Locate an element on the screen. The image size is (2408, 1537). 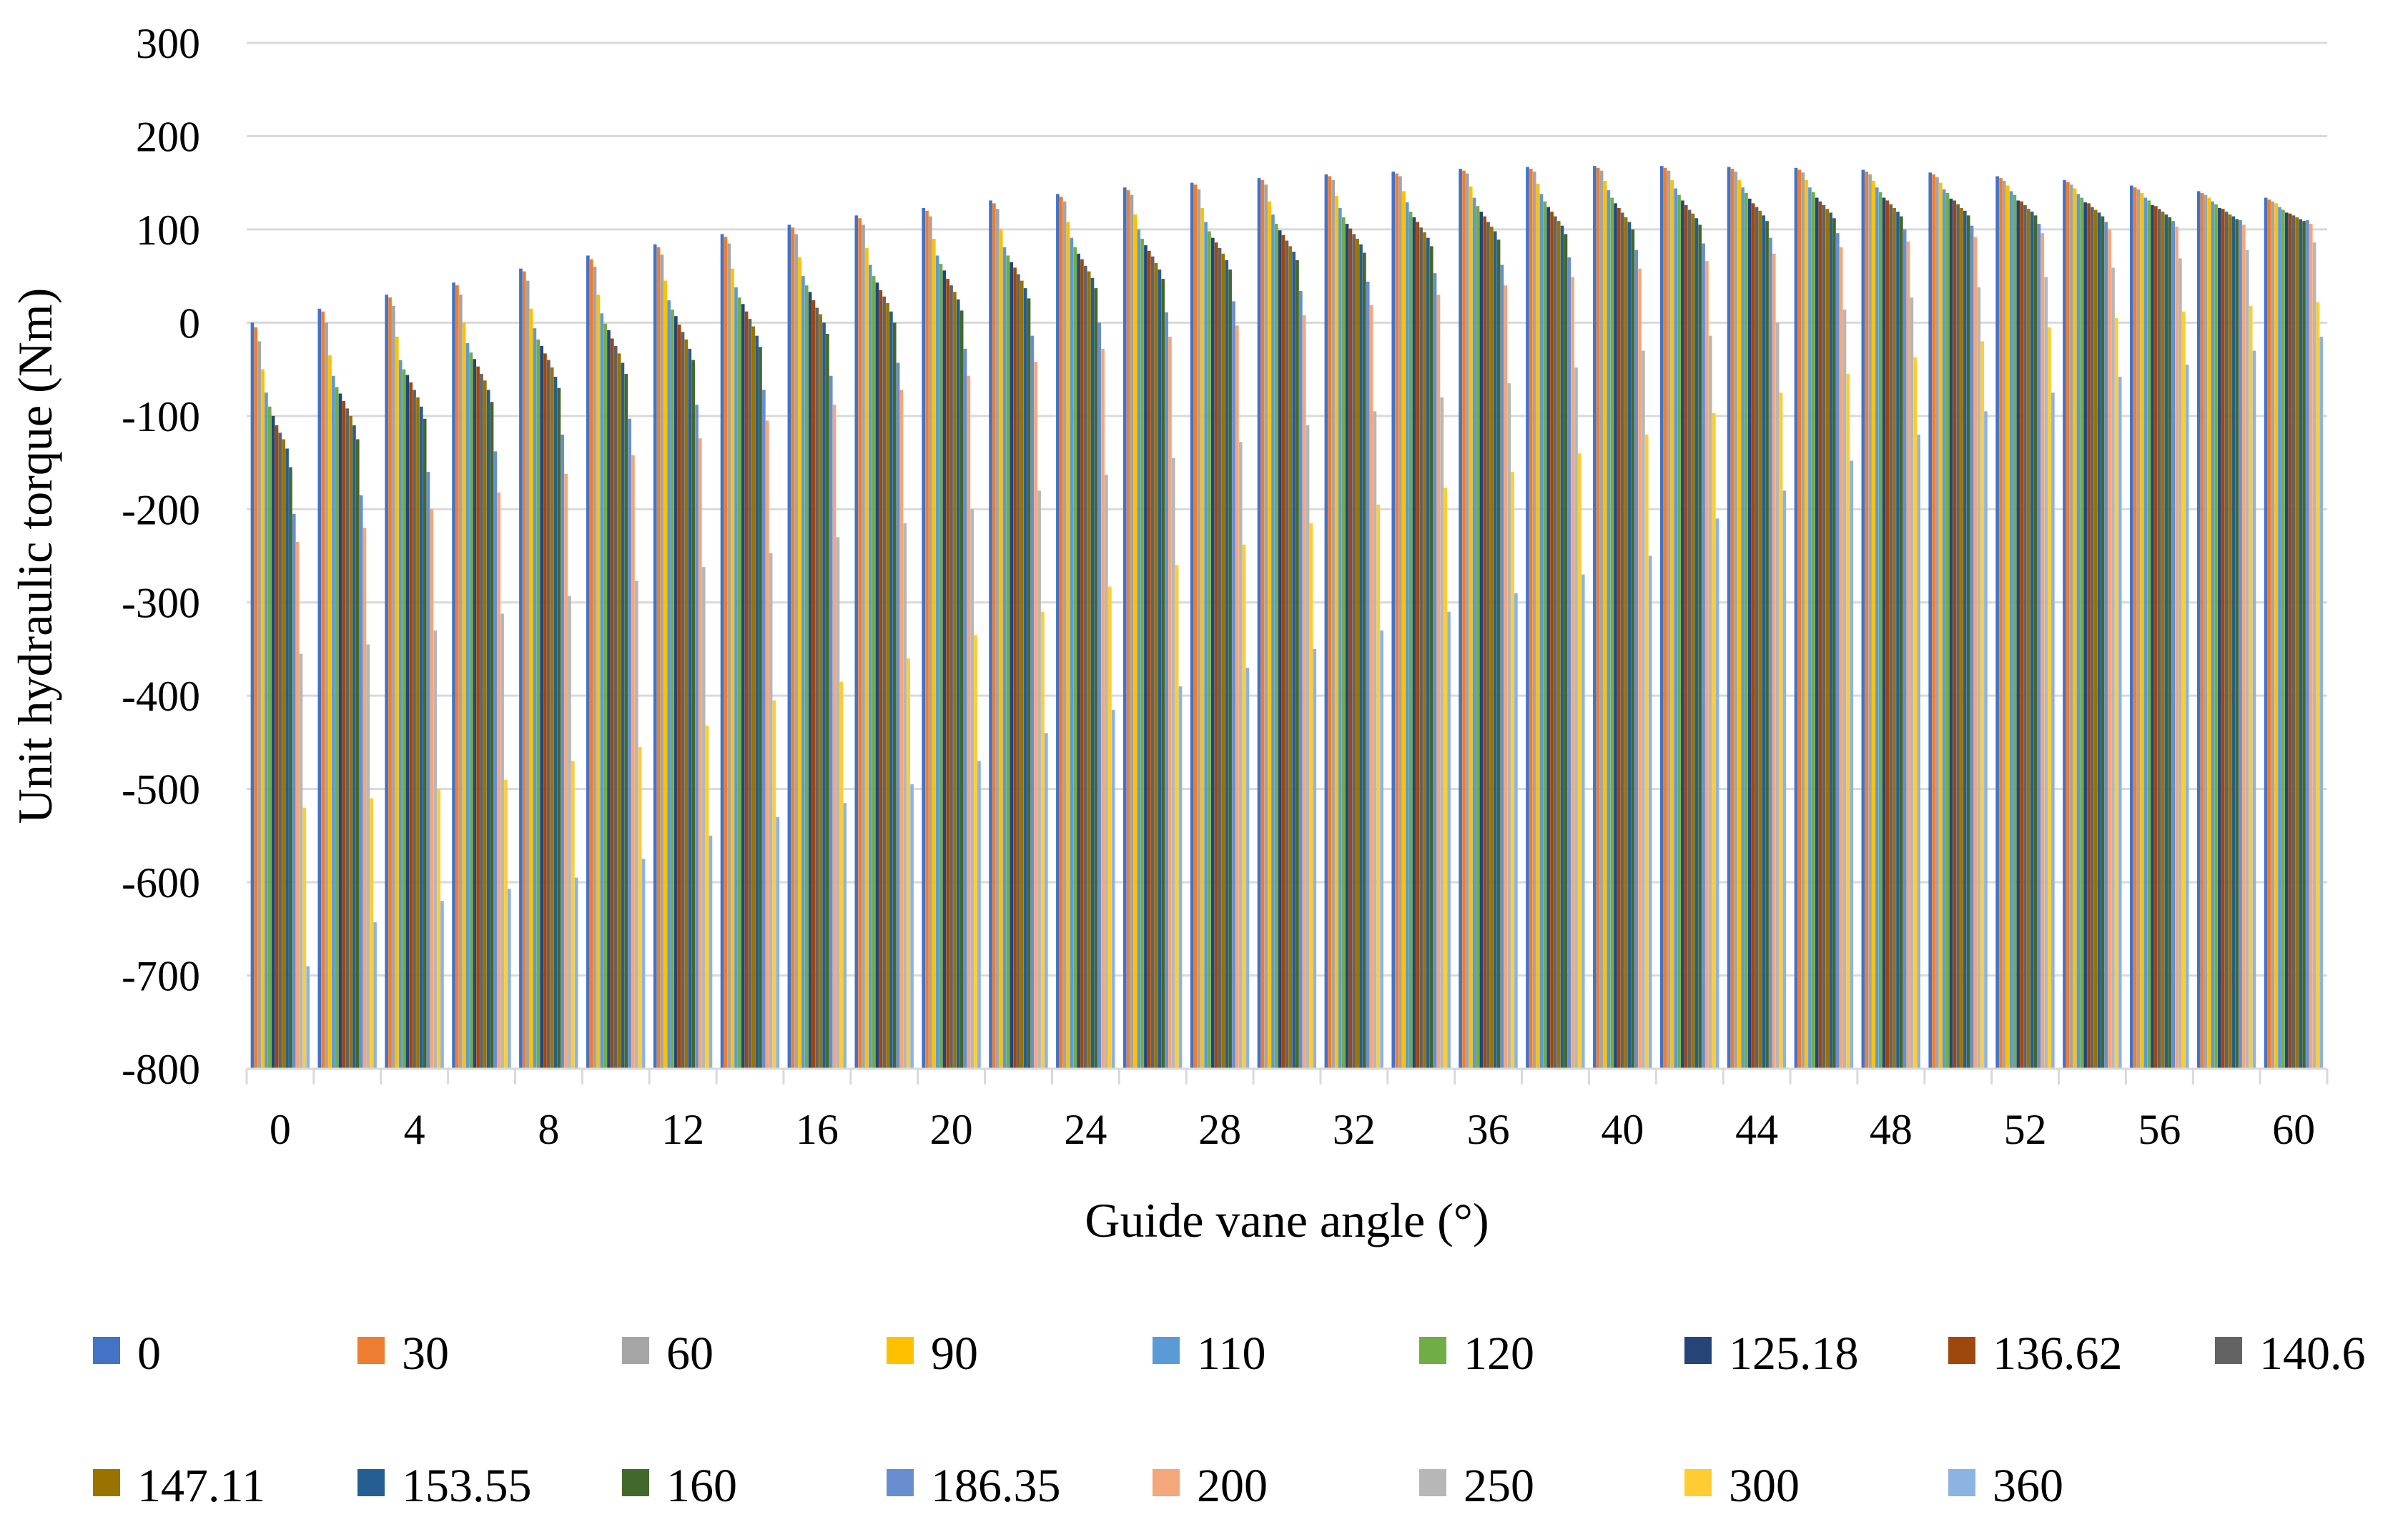
legend-item: 153.55 is located at coordinates (444, 1486).